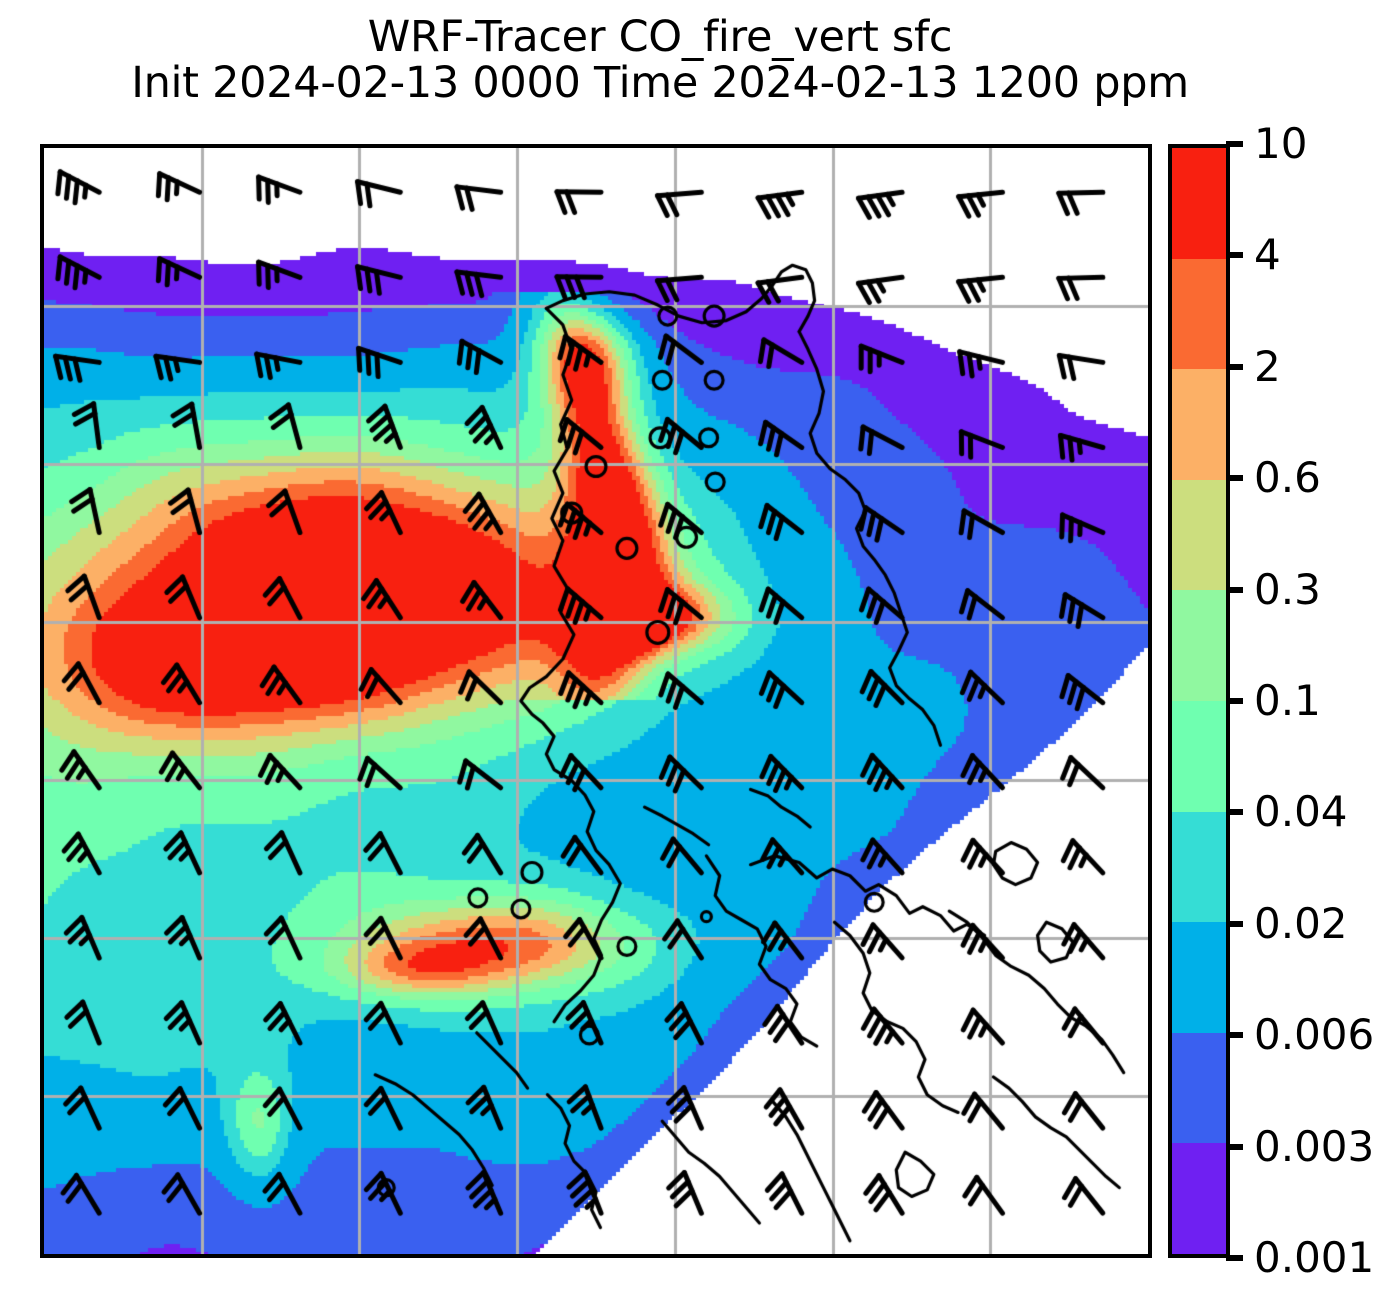 This screenshot has height=1313, width=1400. What do you see at coordinates (1199, 535) in the screenshot?
I see `colorbar-segment-0.3-0.6` at bounding box center [1199, 535].